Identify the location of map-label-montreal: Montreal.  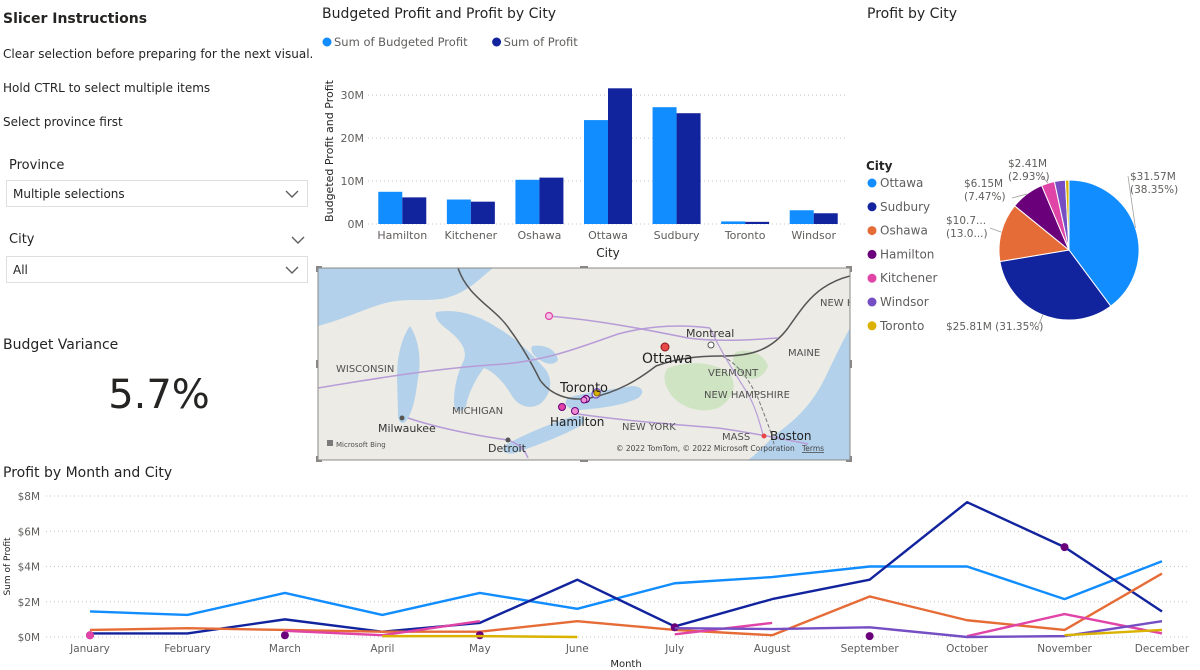
(710, 333).